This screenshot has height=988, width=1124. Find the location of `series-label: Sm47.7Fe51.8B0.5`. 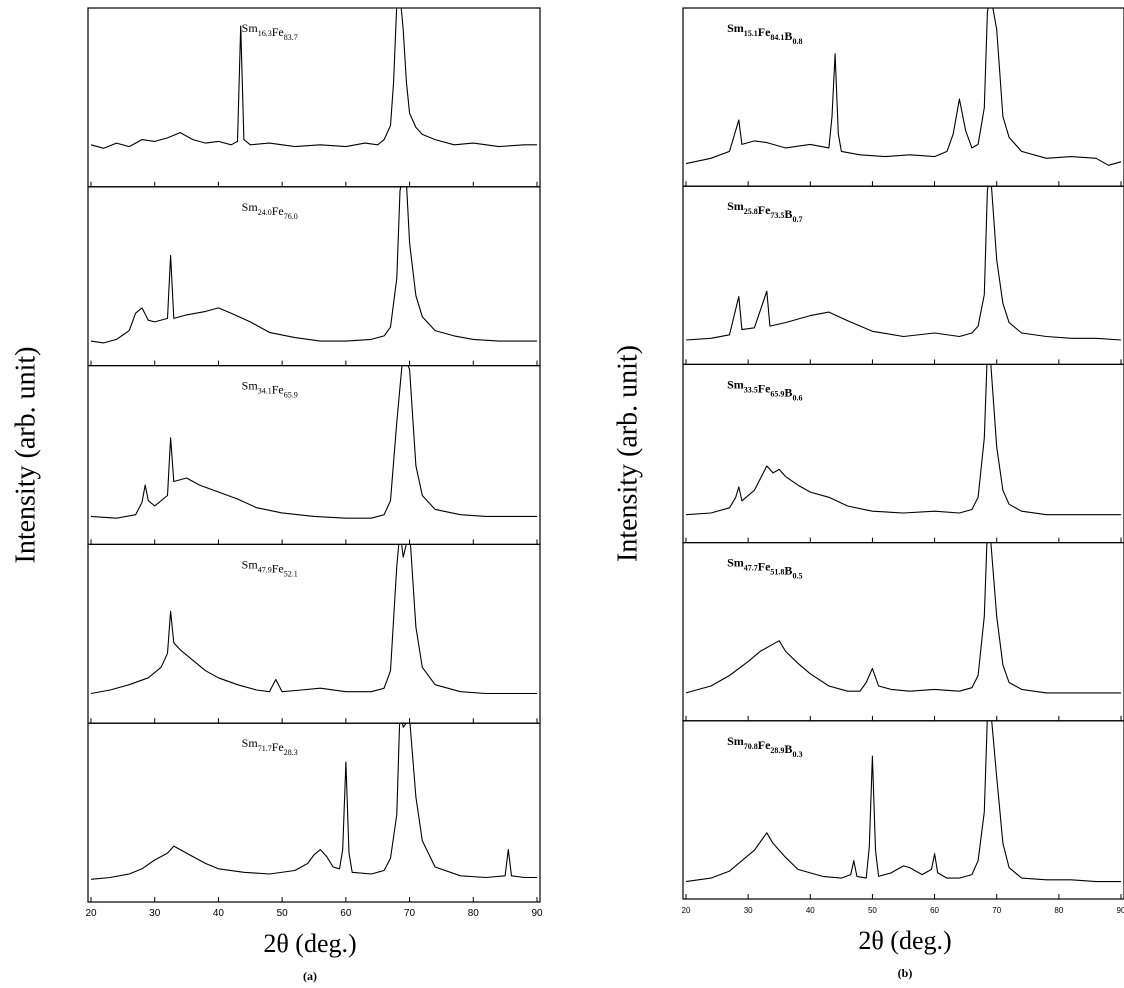

series-label: Sm47.7Fe51.8B0.5 is located at coordinates (764, 568).